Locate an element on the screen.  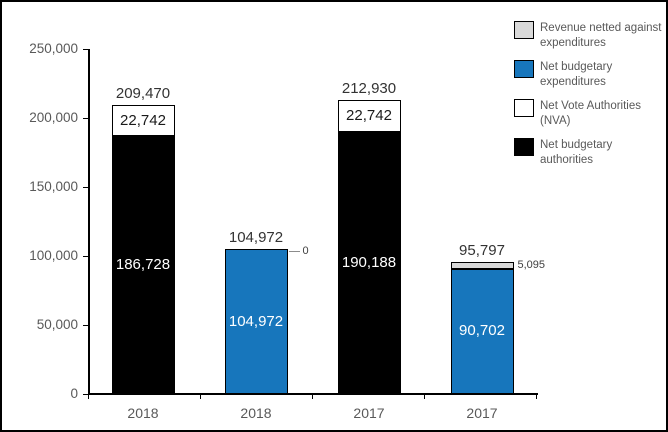
bar-total-label: 209,470 is located at coordinates (143, 93).